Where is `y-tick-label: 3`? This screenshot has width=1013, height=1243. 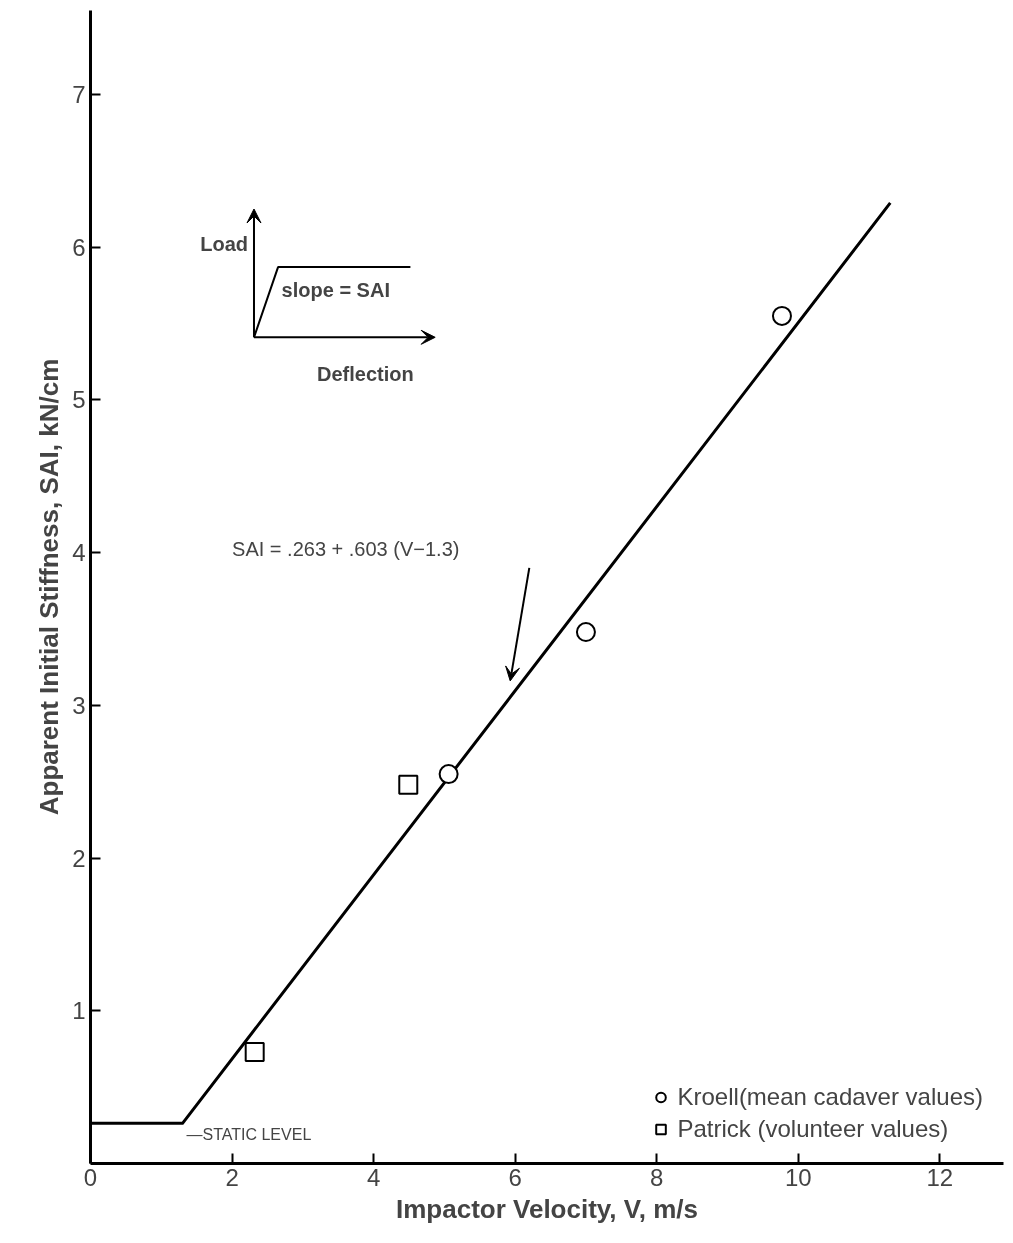
y-tick-label: 3 is located at coordinates (79, 705).